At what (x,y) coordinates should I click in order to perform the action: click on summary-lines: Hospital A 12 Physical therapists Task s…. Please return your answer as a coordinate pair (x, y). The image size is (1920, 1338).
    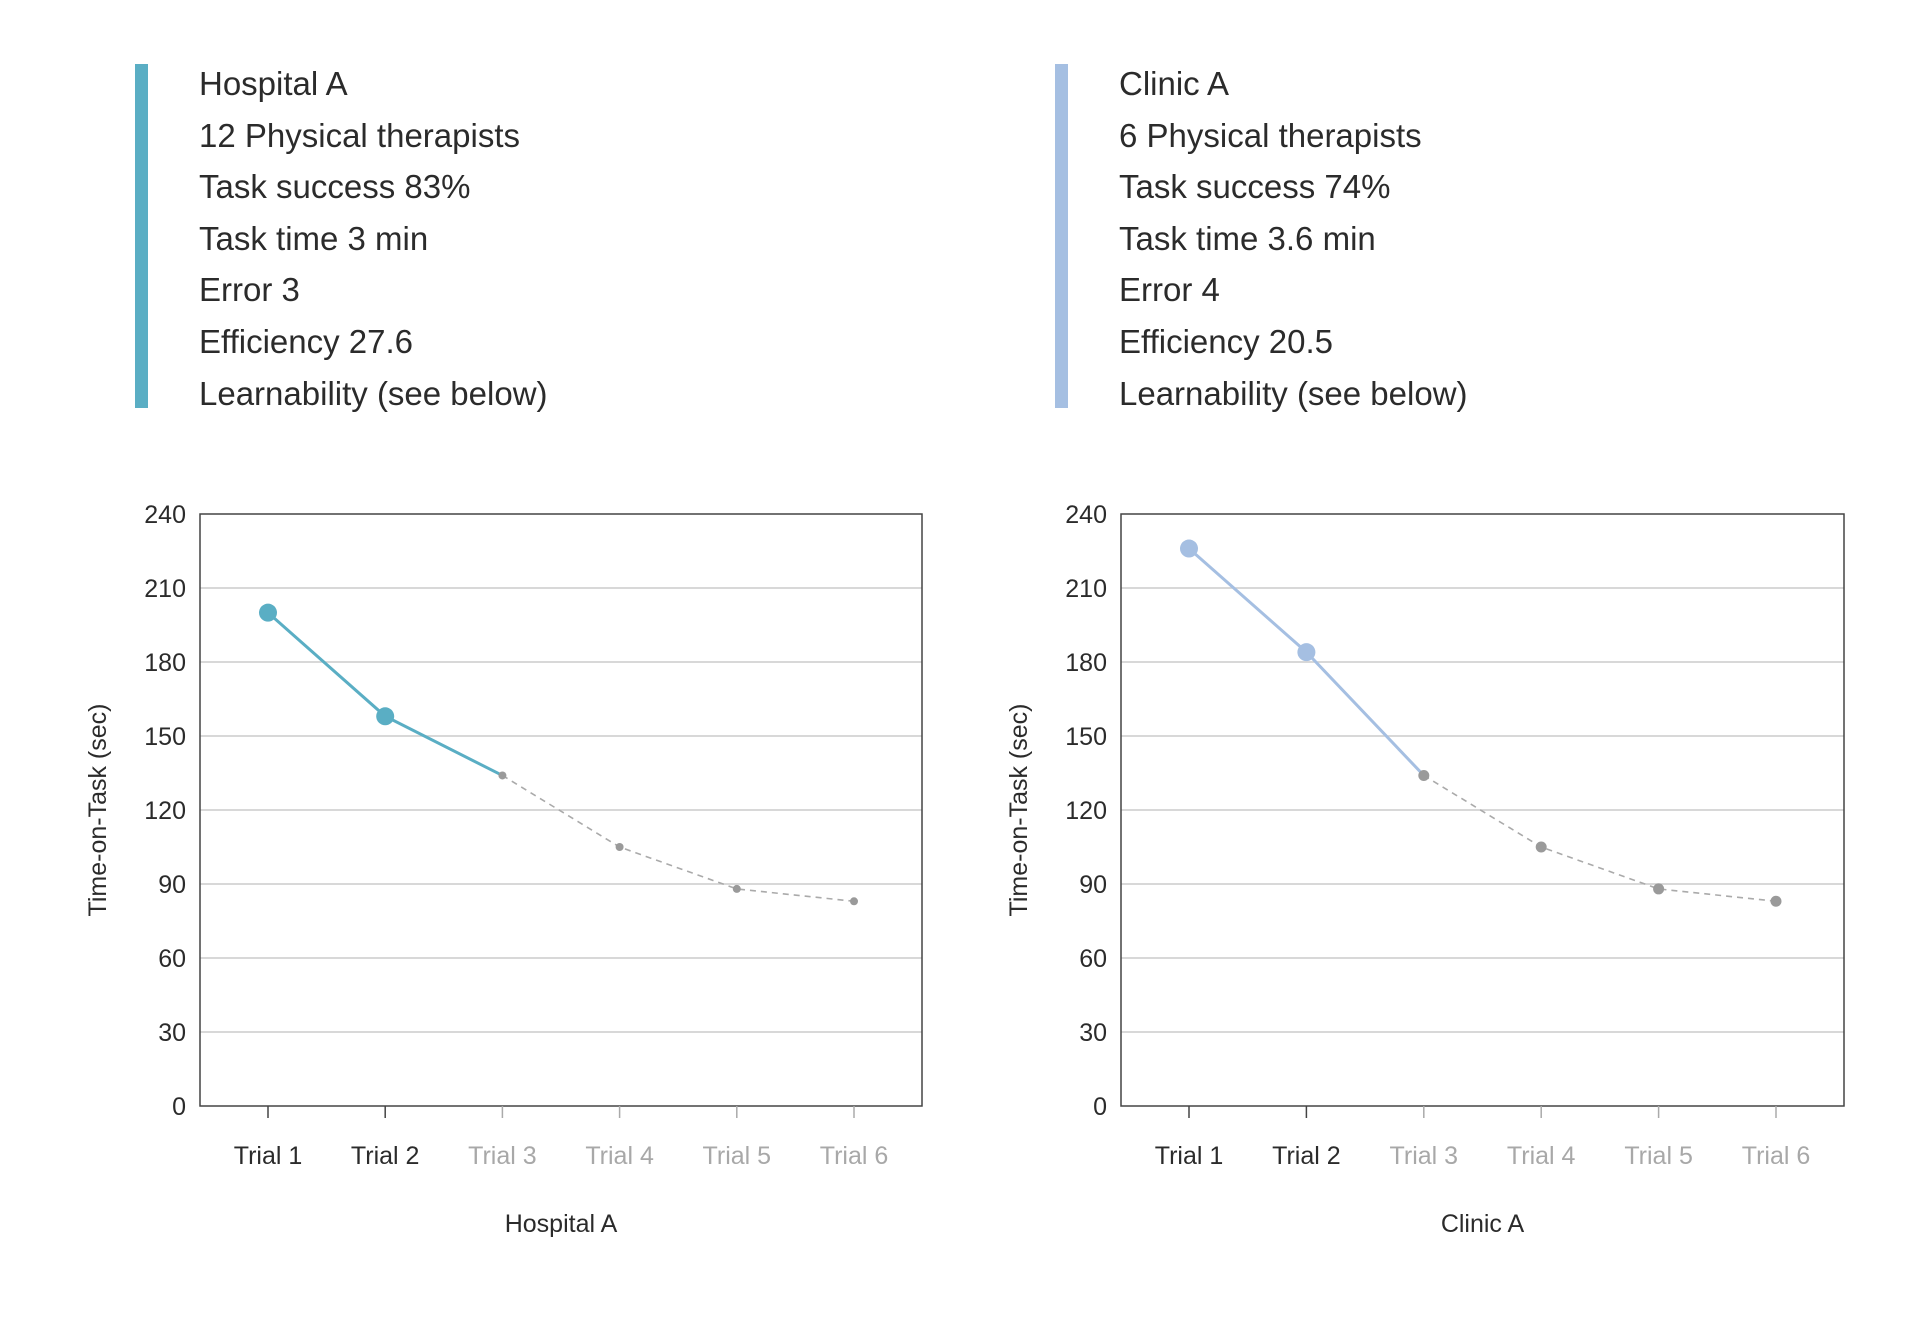
    Looking at the image, I should click on (373, 238).